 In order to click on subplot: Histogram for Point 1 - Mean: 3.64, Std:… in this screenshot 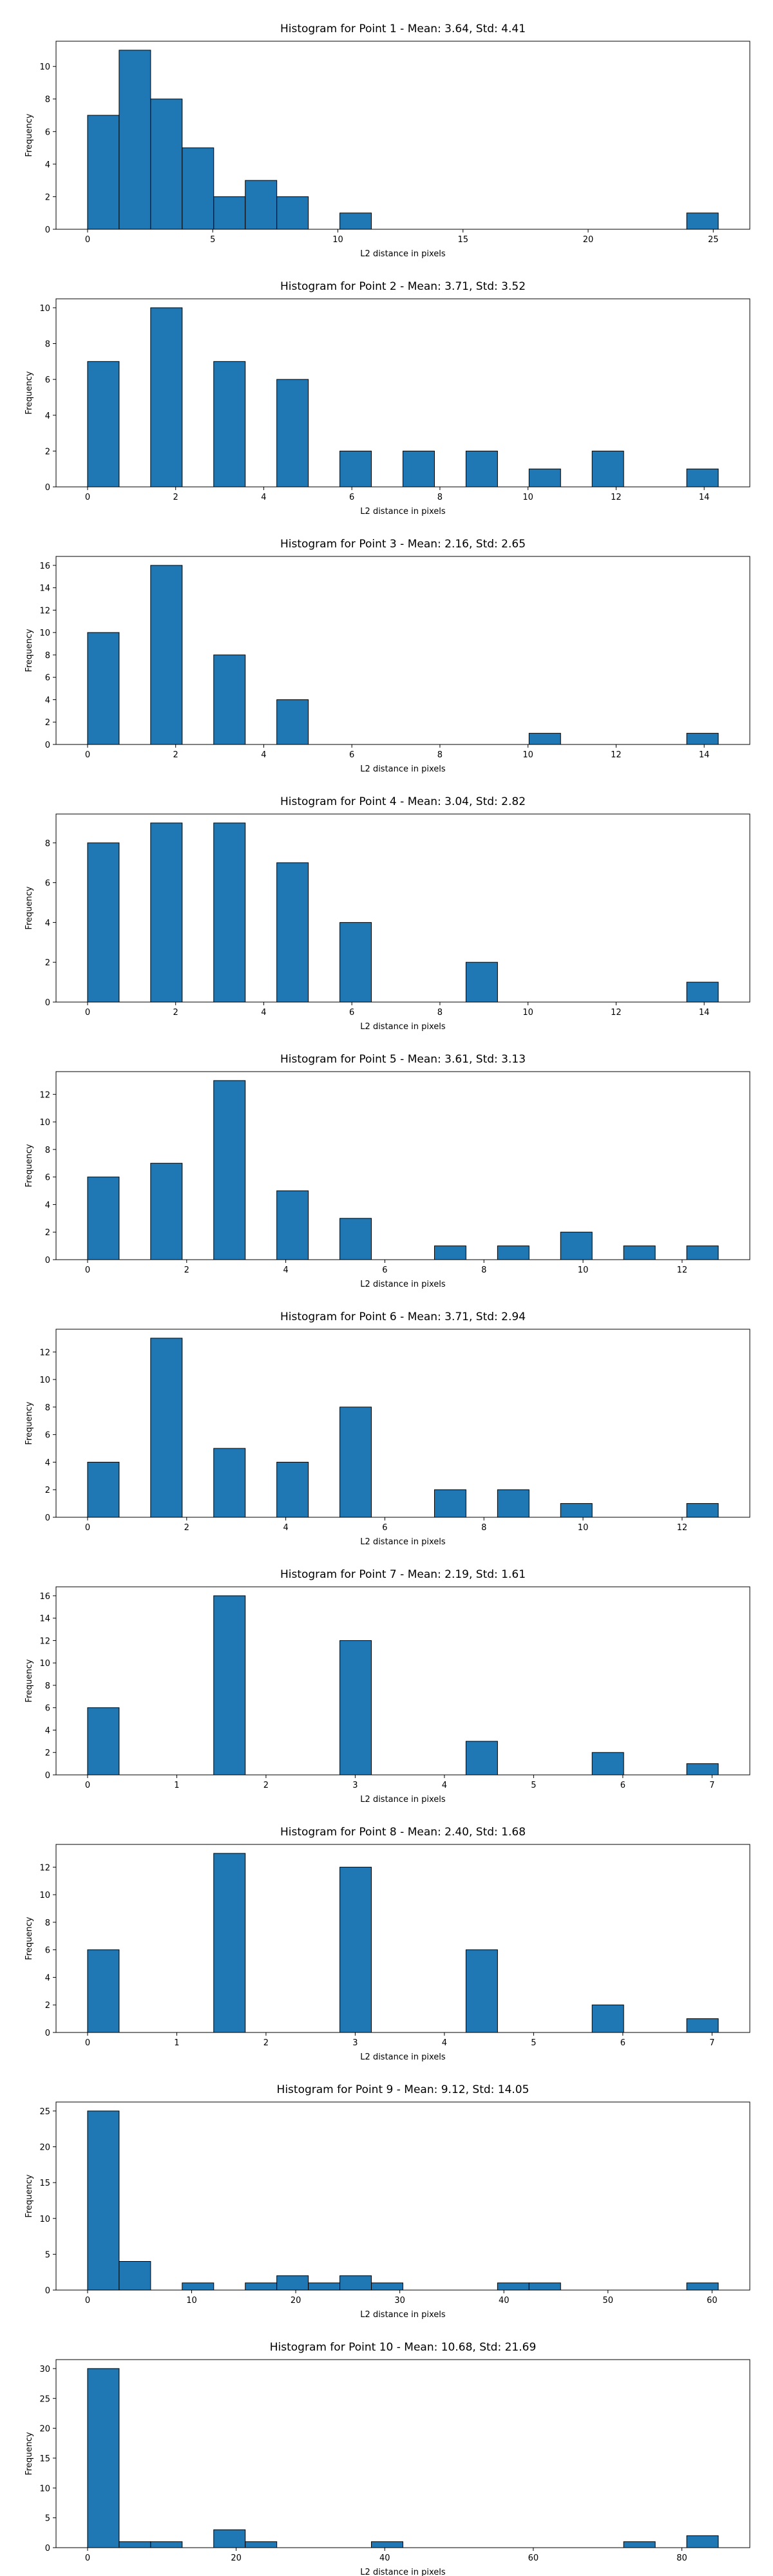, I will do `click(387, 141)`.